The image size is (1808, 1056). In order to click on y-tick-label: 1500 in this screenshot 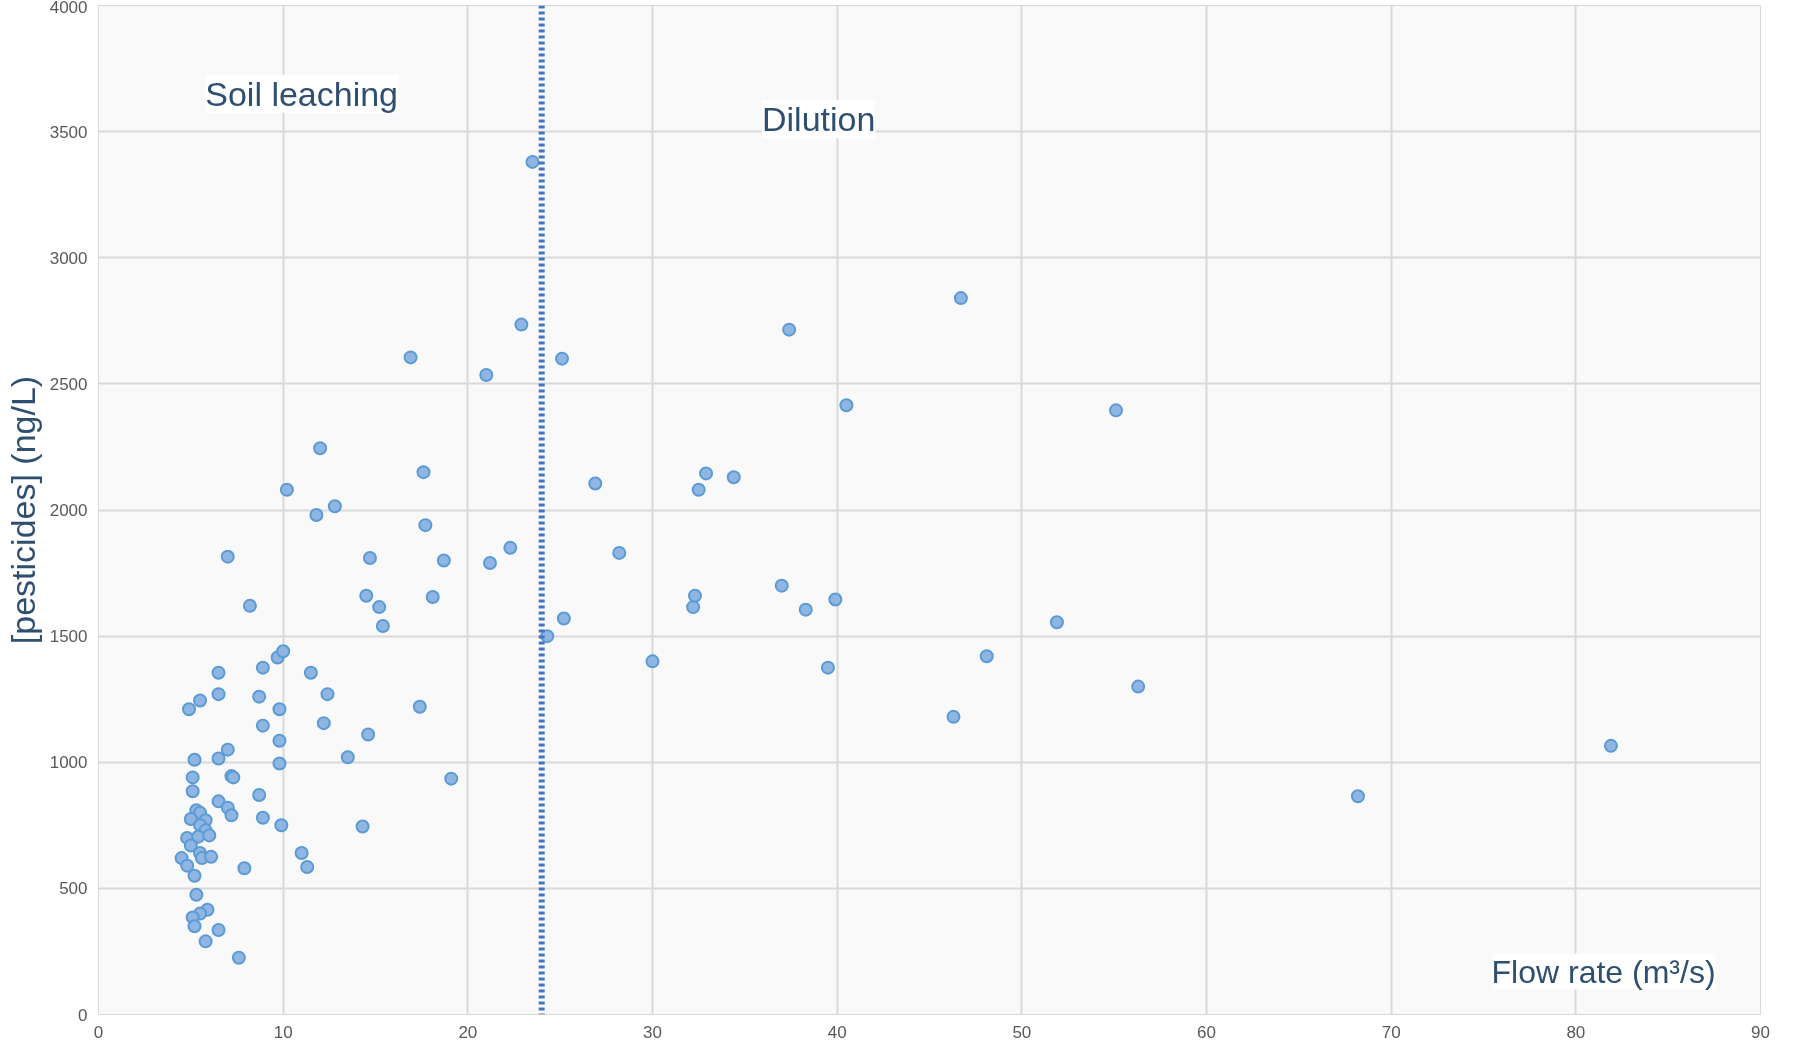, I will do `click(68, 637)`.